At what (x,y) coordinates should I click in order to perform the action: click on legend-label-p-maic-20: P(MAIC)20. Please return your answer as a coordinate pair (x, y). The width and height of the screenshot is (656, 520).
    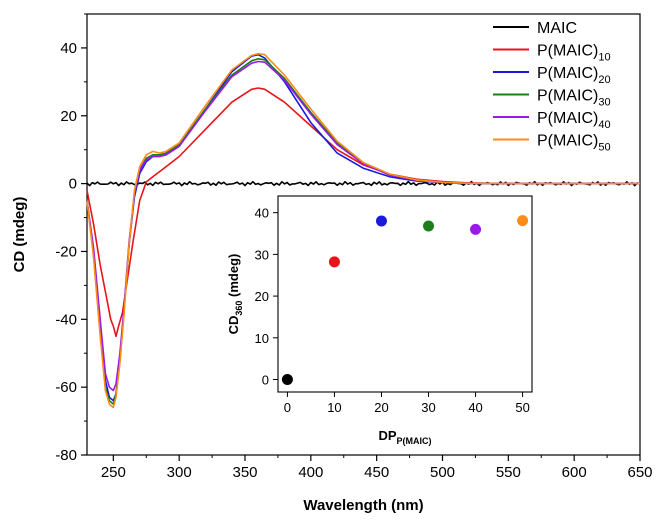
    Looking at the image, I should click on (574, 75).